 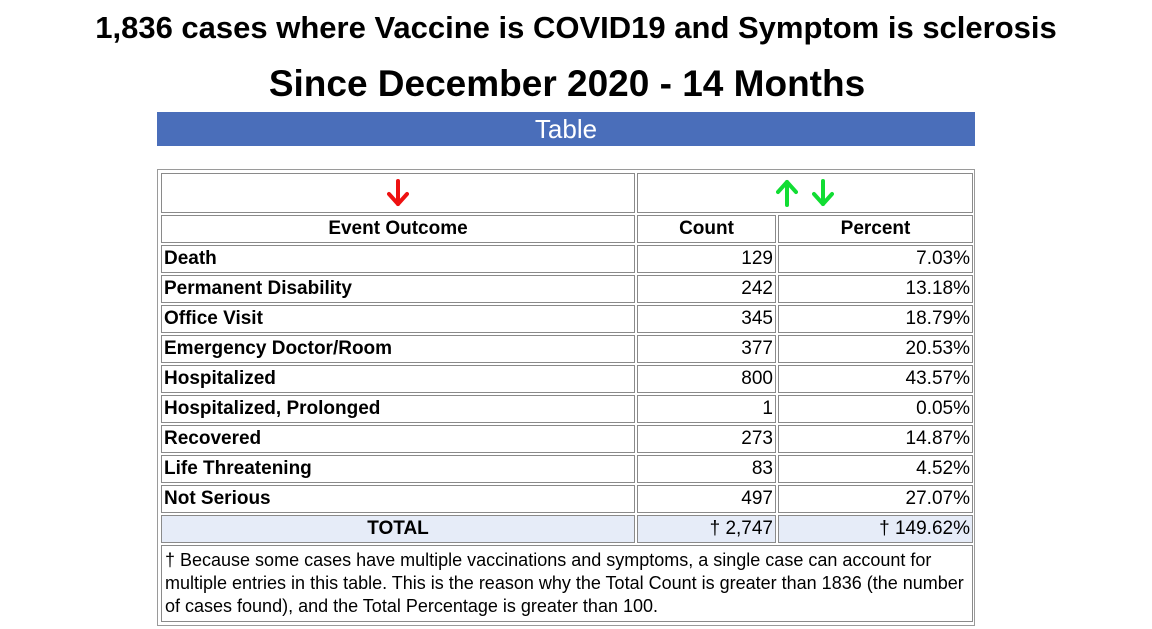 What do you see at coordinates (706, 229) in the screenshot?
I see `column-header-count: Count` at bounding box center [706, 229].